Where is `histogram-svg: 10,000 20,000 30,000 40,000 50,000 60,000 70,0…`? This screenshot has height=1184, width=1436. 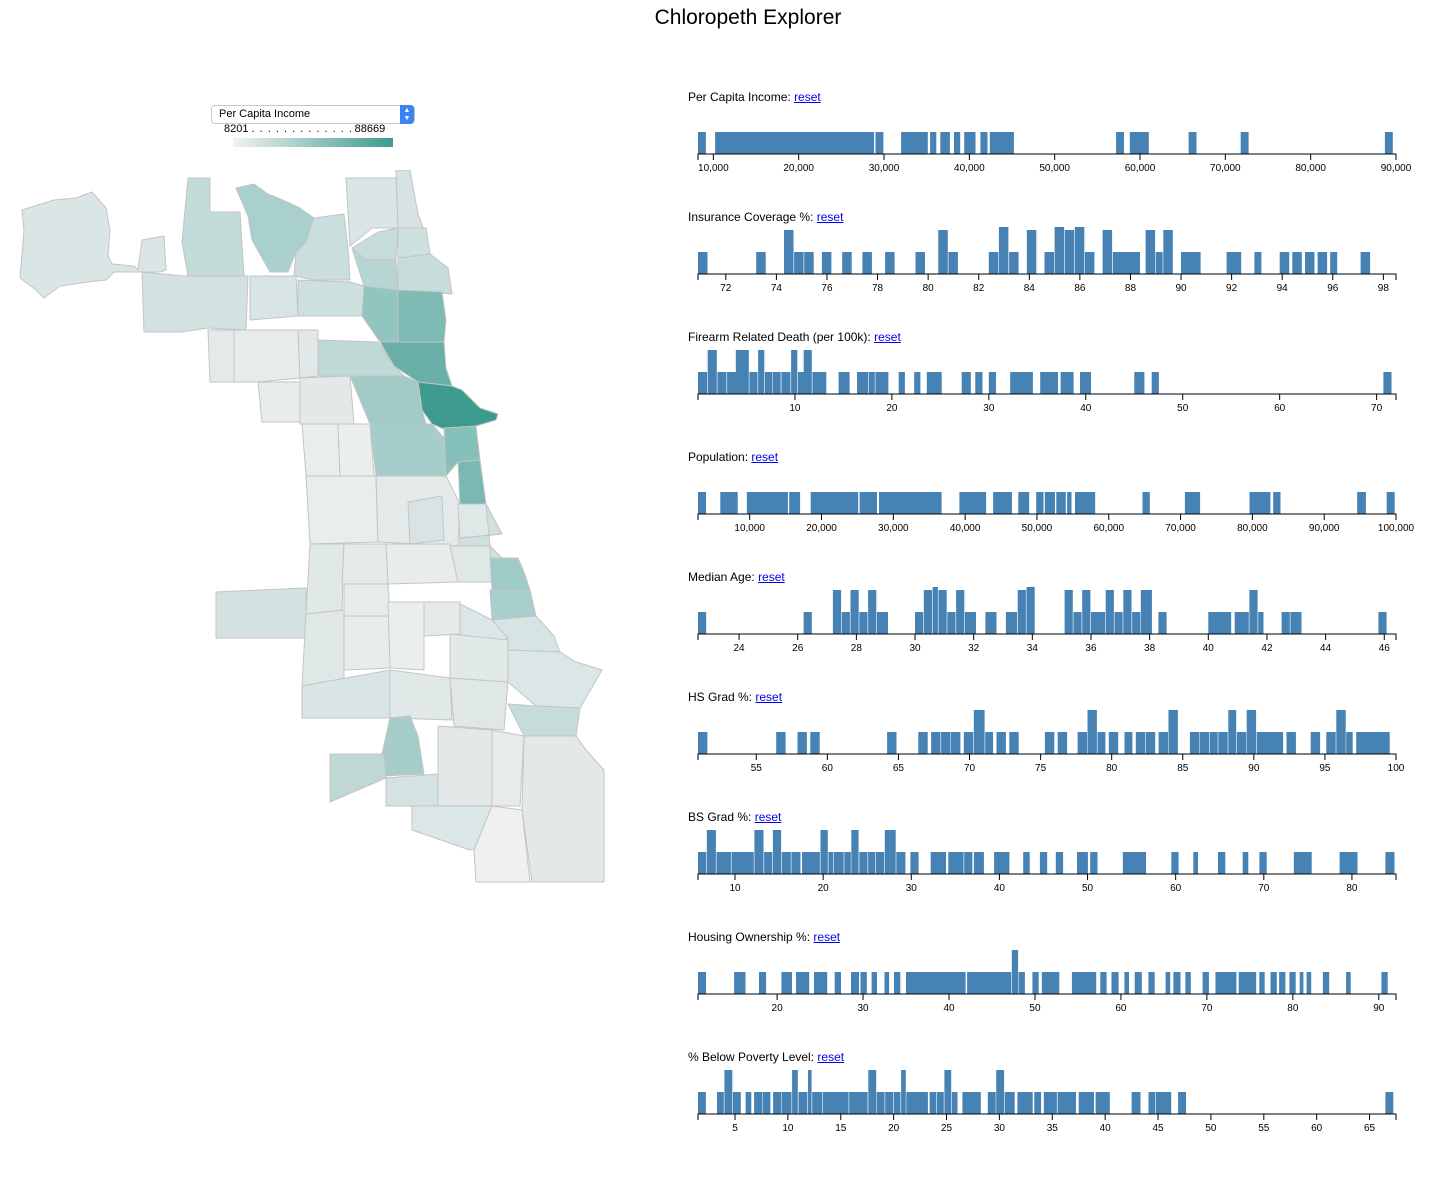 histogram-svg: 10,000 20,000 30,000 40,000 50,000 60,000 70,0… is located at coordinates (1050, 504).